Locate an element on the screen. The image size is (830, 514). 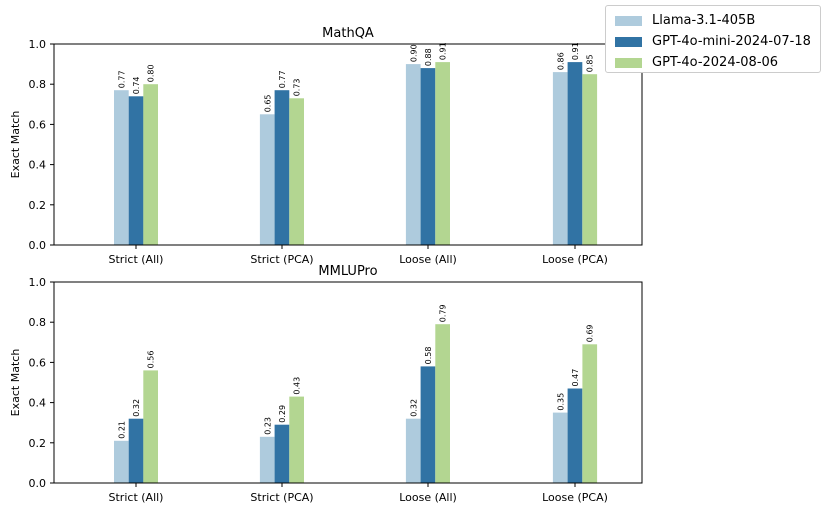
bar-value-label: 0.85 is located at coordinates (590, 63).